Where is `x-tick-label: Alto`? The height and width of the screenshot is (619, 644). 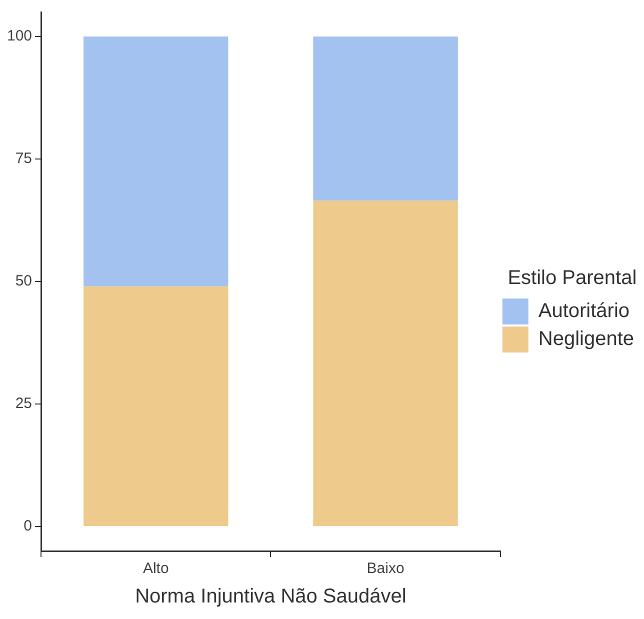
x-tick-label: Alto is located at coordinates (155, 569).